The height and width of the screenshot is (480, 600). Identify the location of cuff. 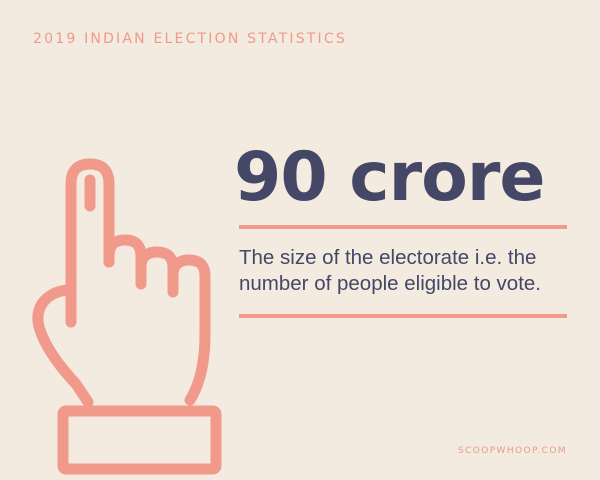
(139, 440).